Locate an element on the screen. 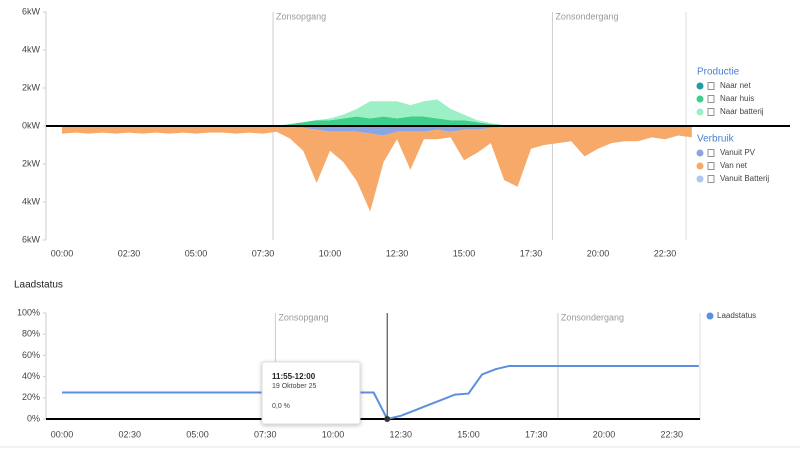  y-tick-label: 80% is located at coordinates (31, 334).